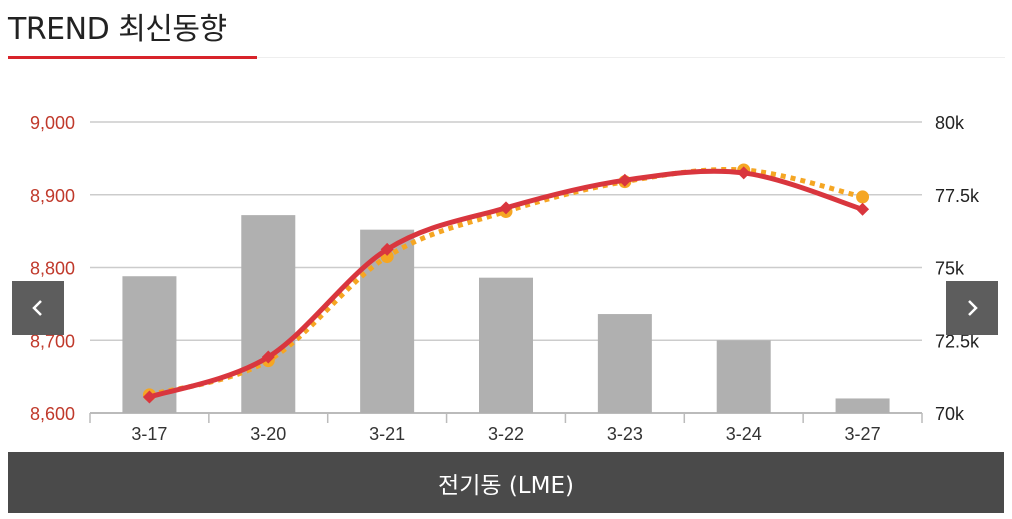  What do you see at coordinates (950, 414) in the screenshot?
I see `right-axis-tick-label: 70k` at bounding box center [950, 414].